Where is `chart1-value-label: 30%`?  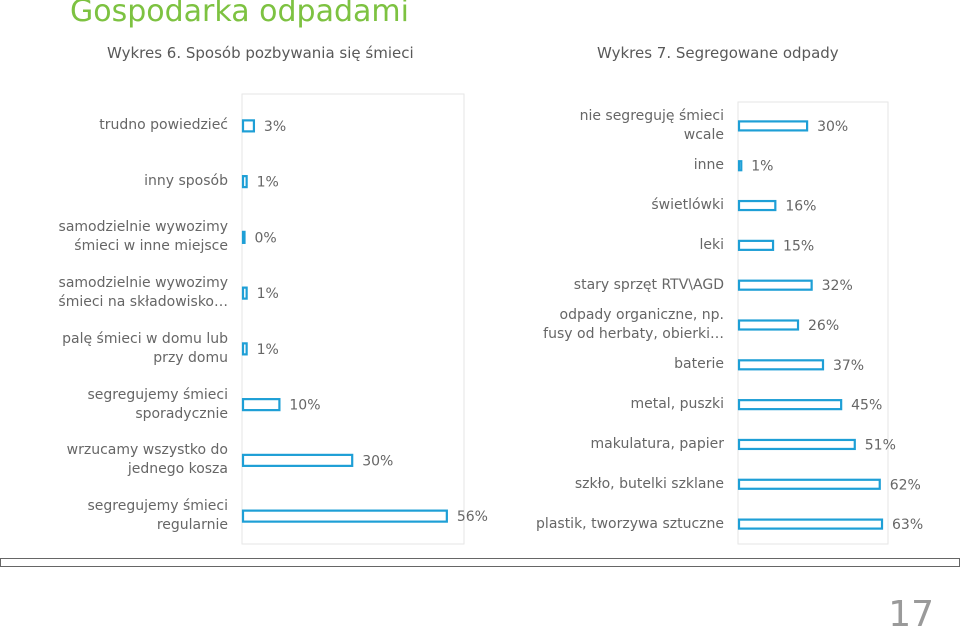 chart1-value-label: 30% is located at coordinates (377, 461).